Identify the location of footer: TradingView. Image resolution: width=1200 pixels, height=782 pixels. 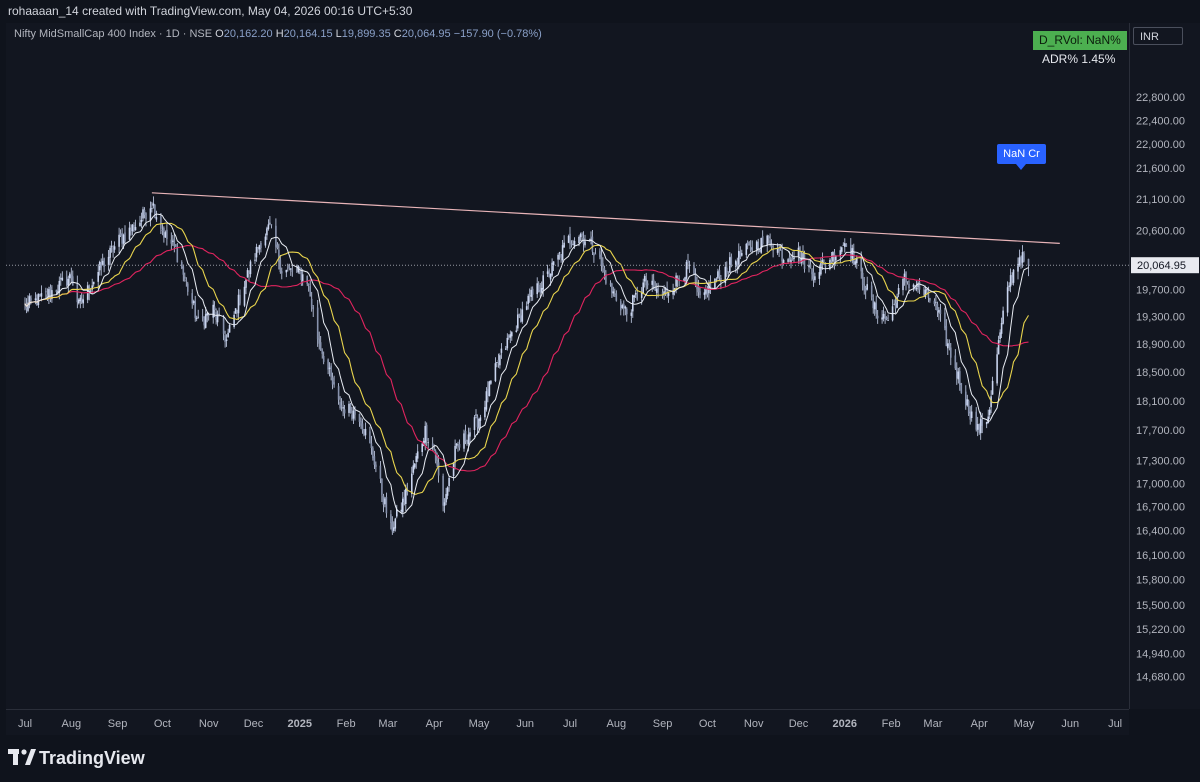
(600, 758).